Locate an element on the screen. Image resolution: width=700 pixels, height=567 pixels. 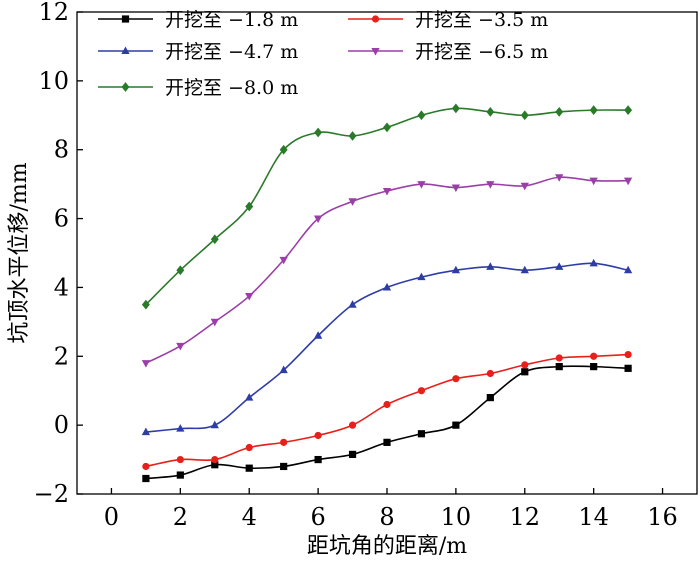
x-tick-label: 8 is located at coordinates (386, 517).